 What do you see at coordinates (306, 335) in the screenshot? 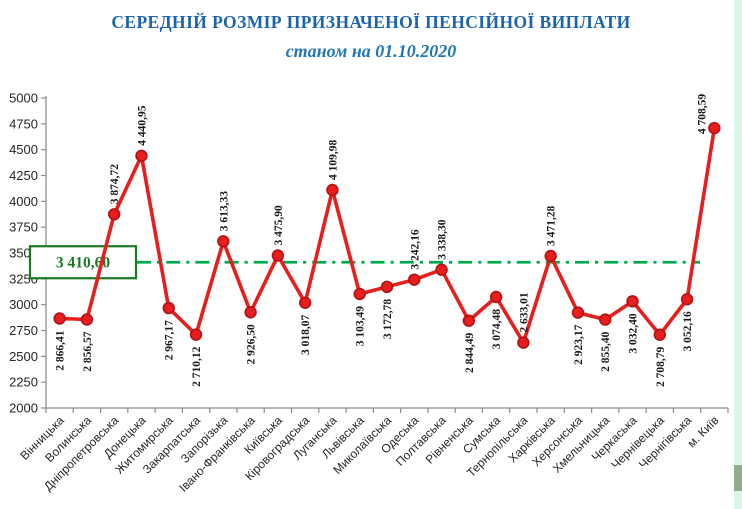
I see `data-label: 3 018,07` at bounding box center [306, 335].